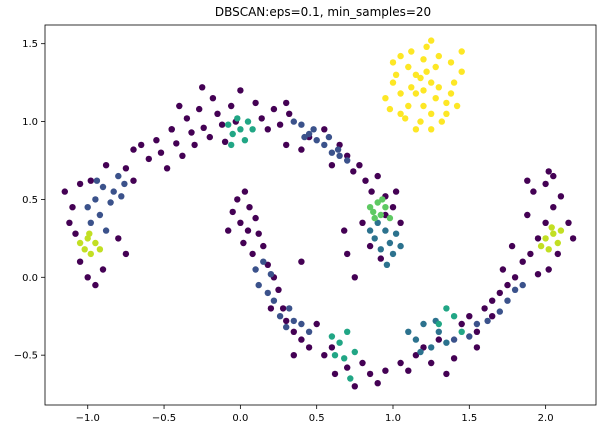 Image resolution: width=603 pixels, height=427 pixels. What do you see at coordinates (30, 44) in the screenshot?
I see `y-tick-label: 1.5` at bounding box center [30, 44].